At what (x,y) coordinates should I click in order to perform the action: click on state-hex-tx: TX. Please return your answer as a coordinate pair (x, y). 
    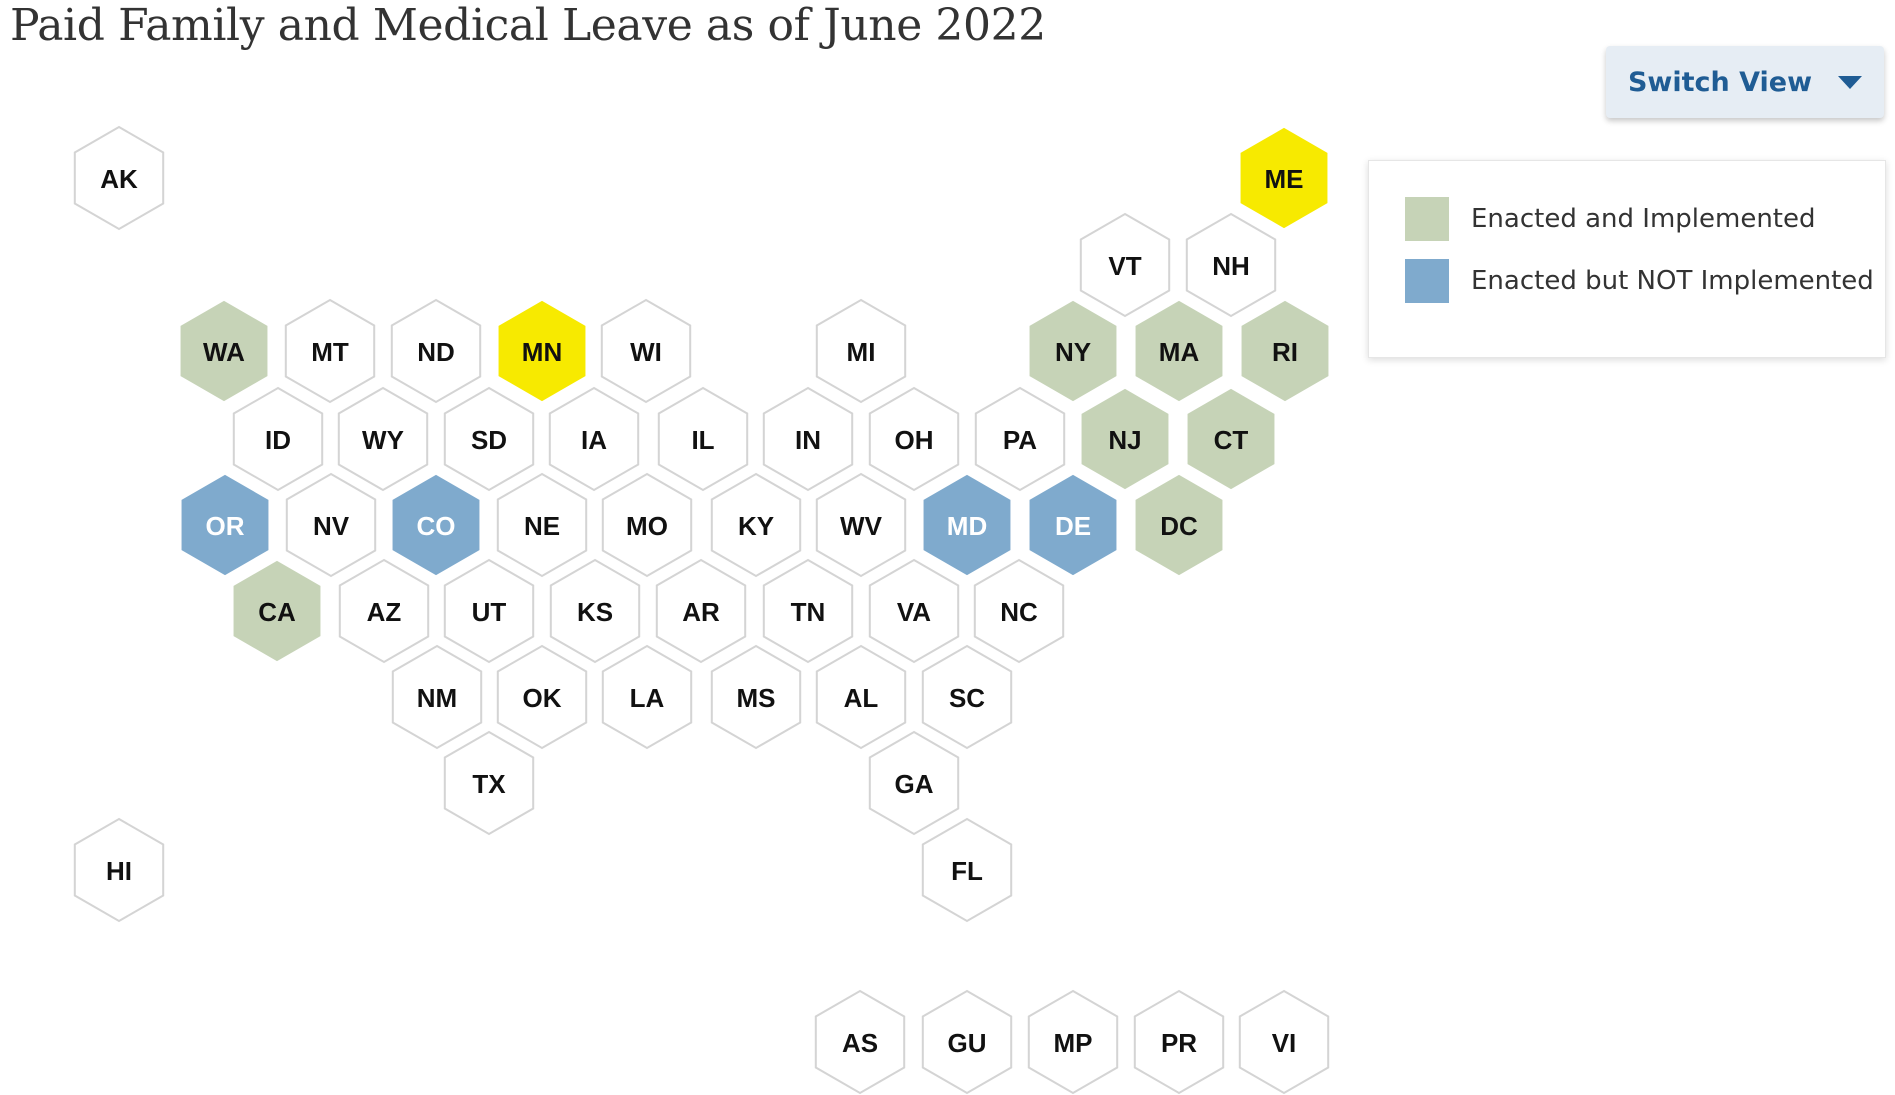
    Looking at the image, I should click on (489, 783).